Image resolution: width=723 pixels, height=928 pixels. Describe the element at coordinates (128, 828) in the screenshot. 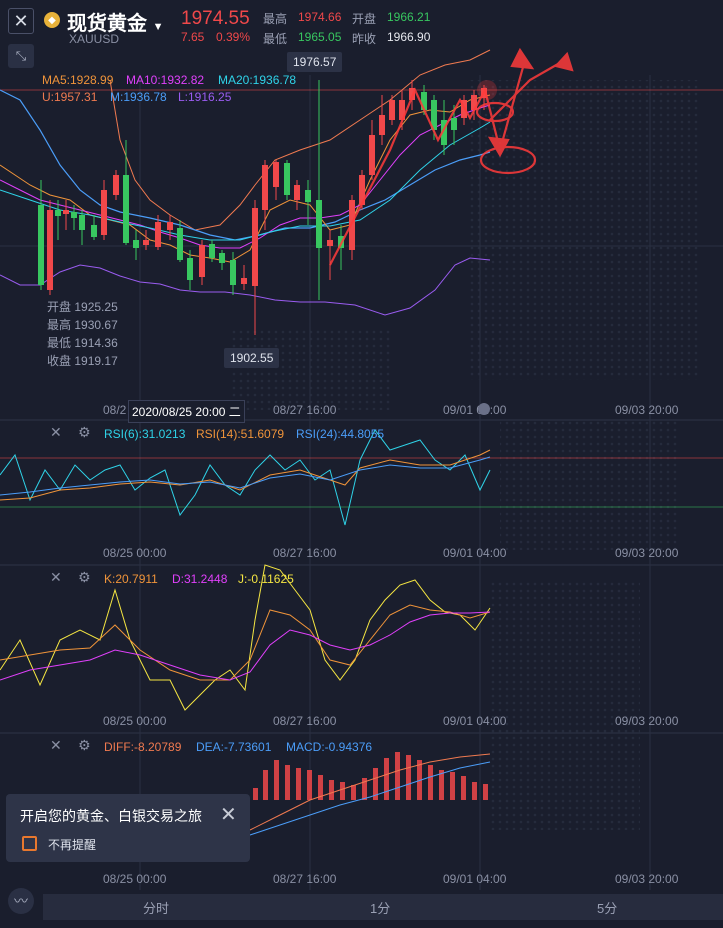

I see `promo-popup: 开启您的黄金、白银交易之旅 ✕ 不再提醒` at that location.